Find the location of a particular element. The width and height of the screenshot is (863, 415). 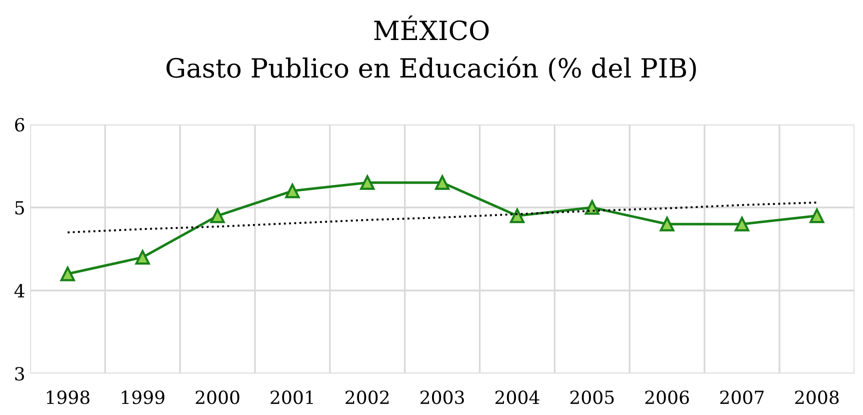

x-tick-label: 1998 is located at coordinates (68, 397).